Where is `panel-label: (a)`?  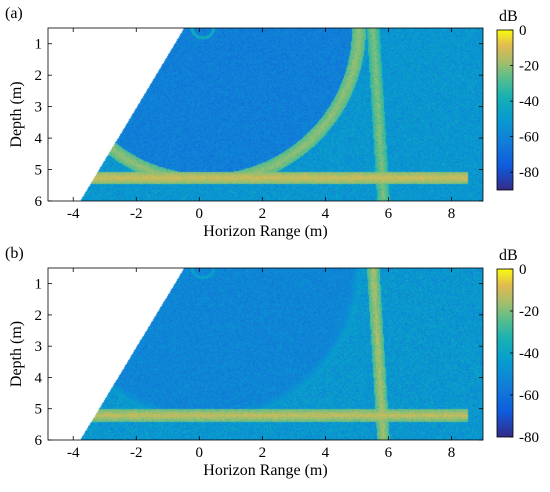
panel-label: (a) is located at coordinates (14, 13).